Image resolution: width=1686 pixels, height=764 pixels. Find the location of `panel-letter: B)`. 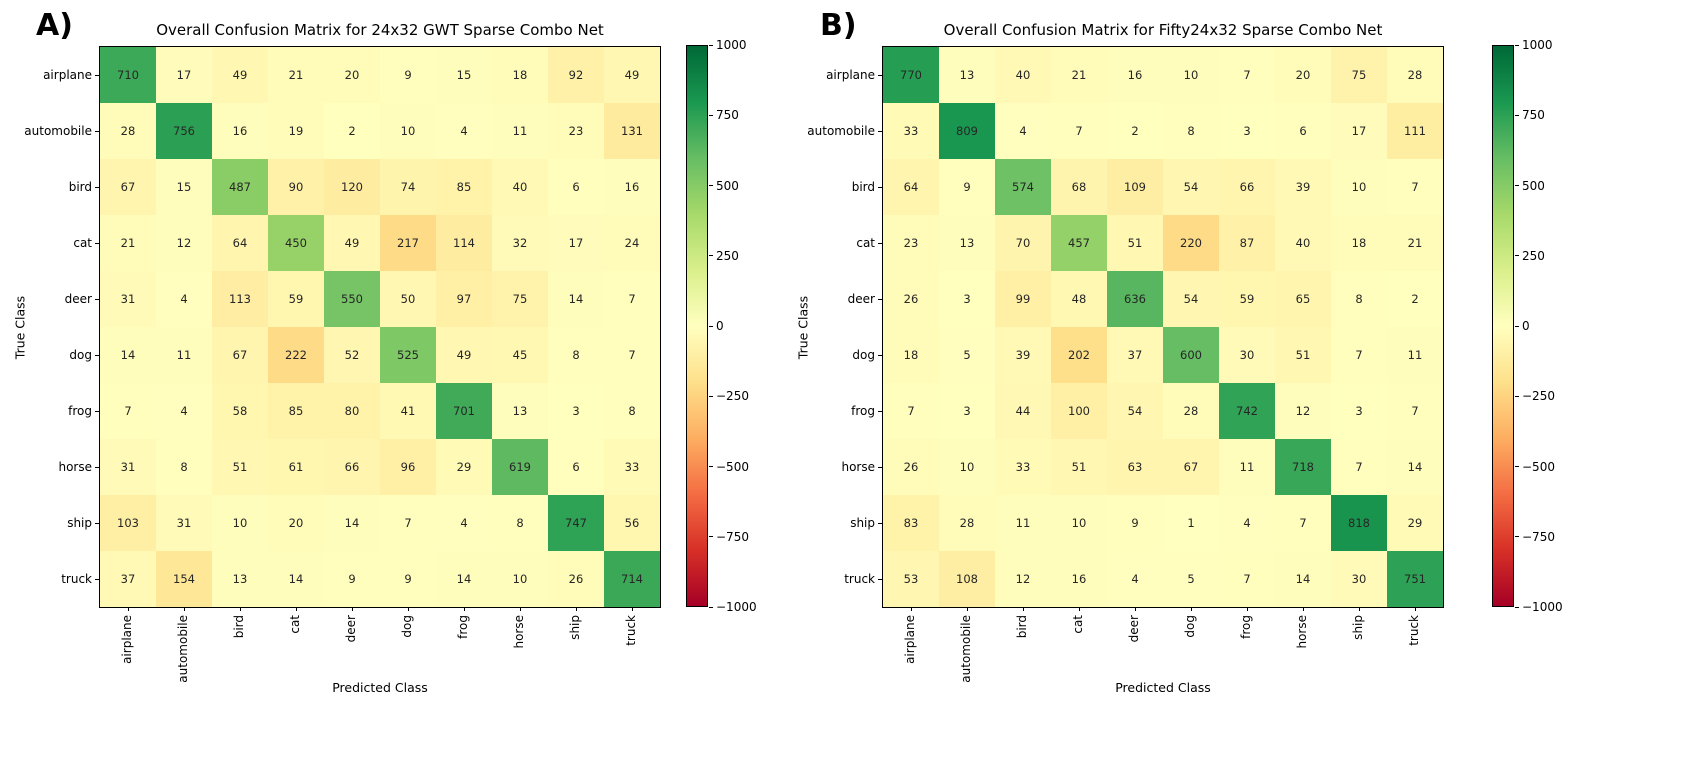

panel-letter: B) is located at coordinates (838, 25).